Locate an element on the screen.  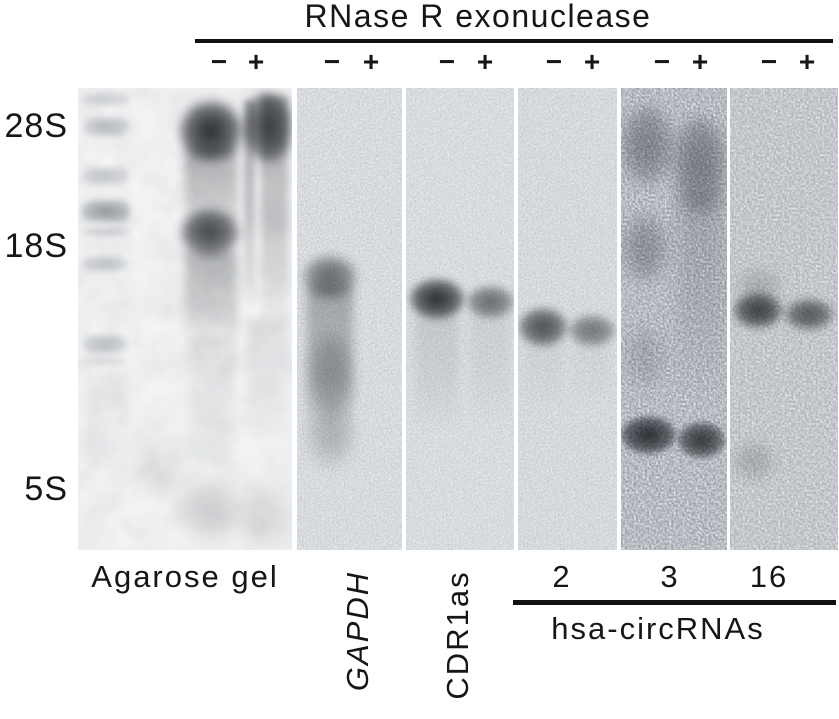
size-marker-28s: 28S is located at coordinates (36, 126).